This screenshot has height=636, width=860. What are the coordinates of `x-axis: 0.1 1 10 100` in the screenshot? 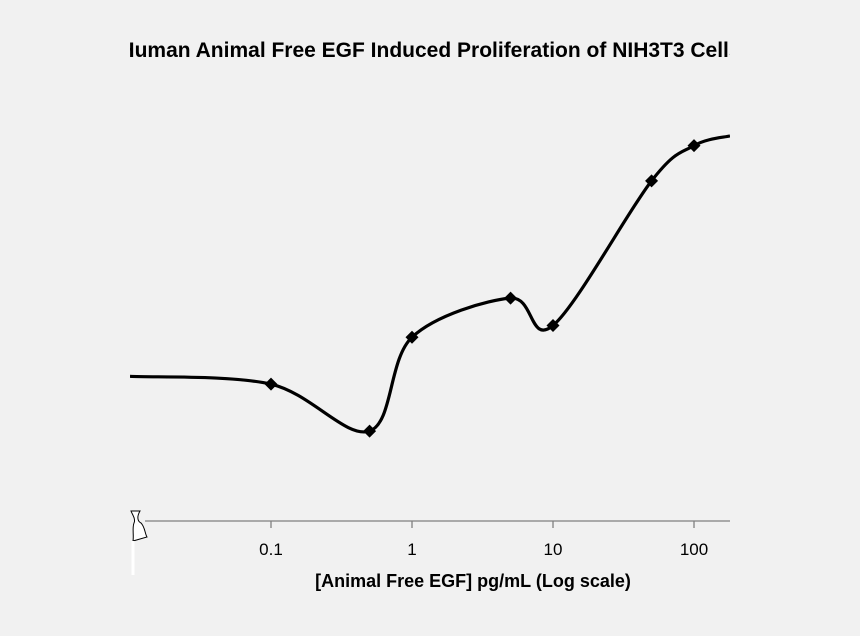 It's located at (430, 542).